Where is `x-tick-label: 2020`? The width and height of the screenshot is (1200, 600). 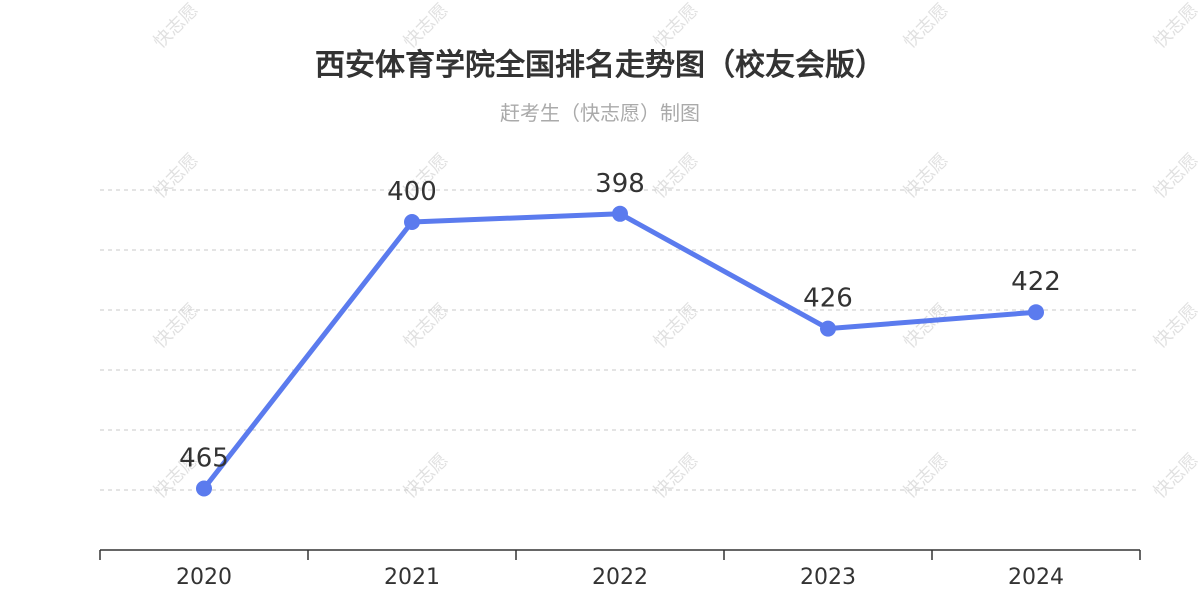 x-tick-label: 2020 is located at coordinates (204, 577).